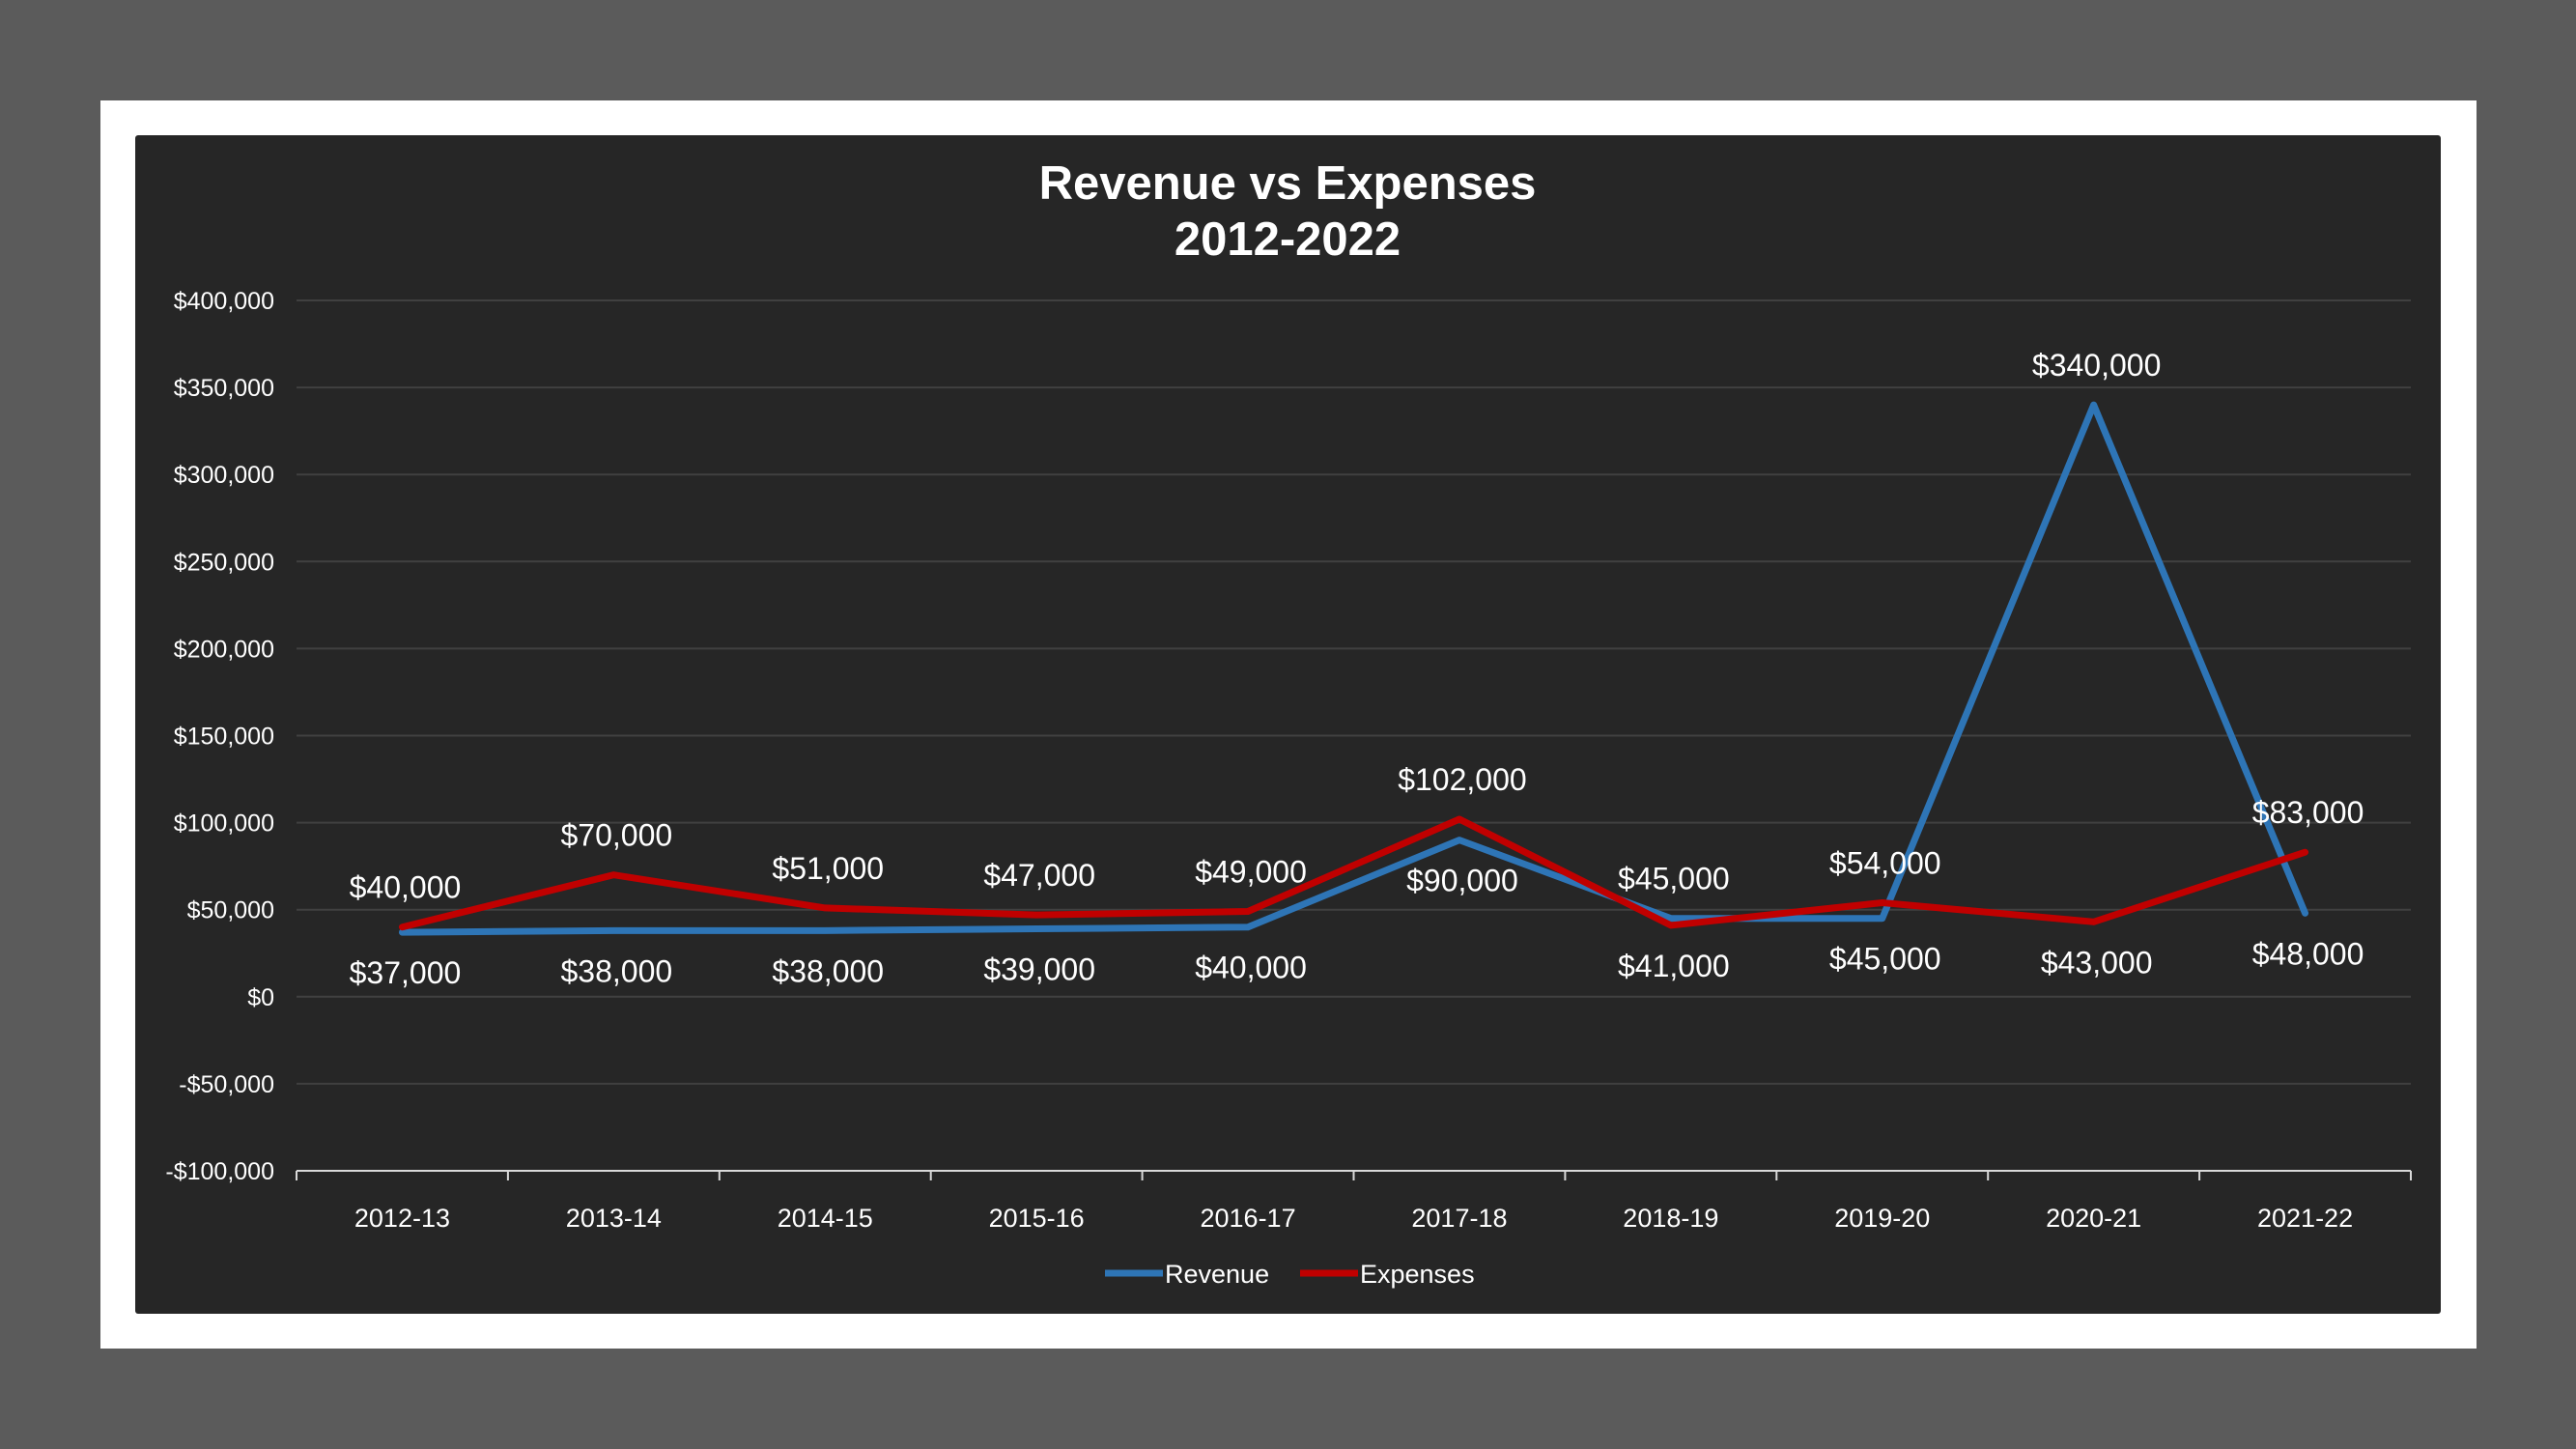  What do you see at coordinates (2305, 1218) in the screenshot?
I see `x-tick-label: 2021-22` at bounding box center [2305, 1218].